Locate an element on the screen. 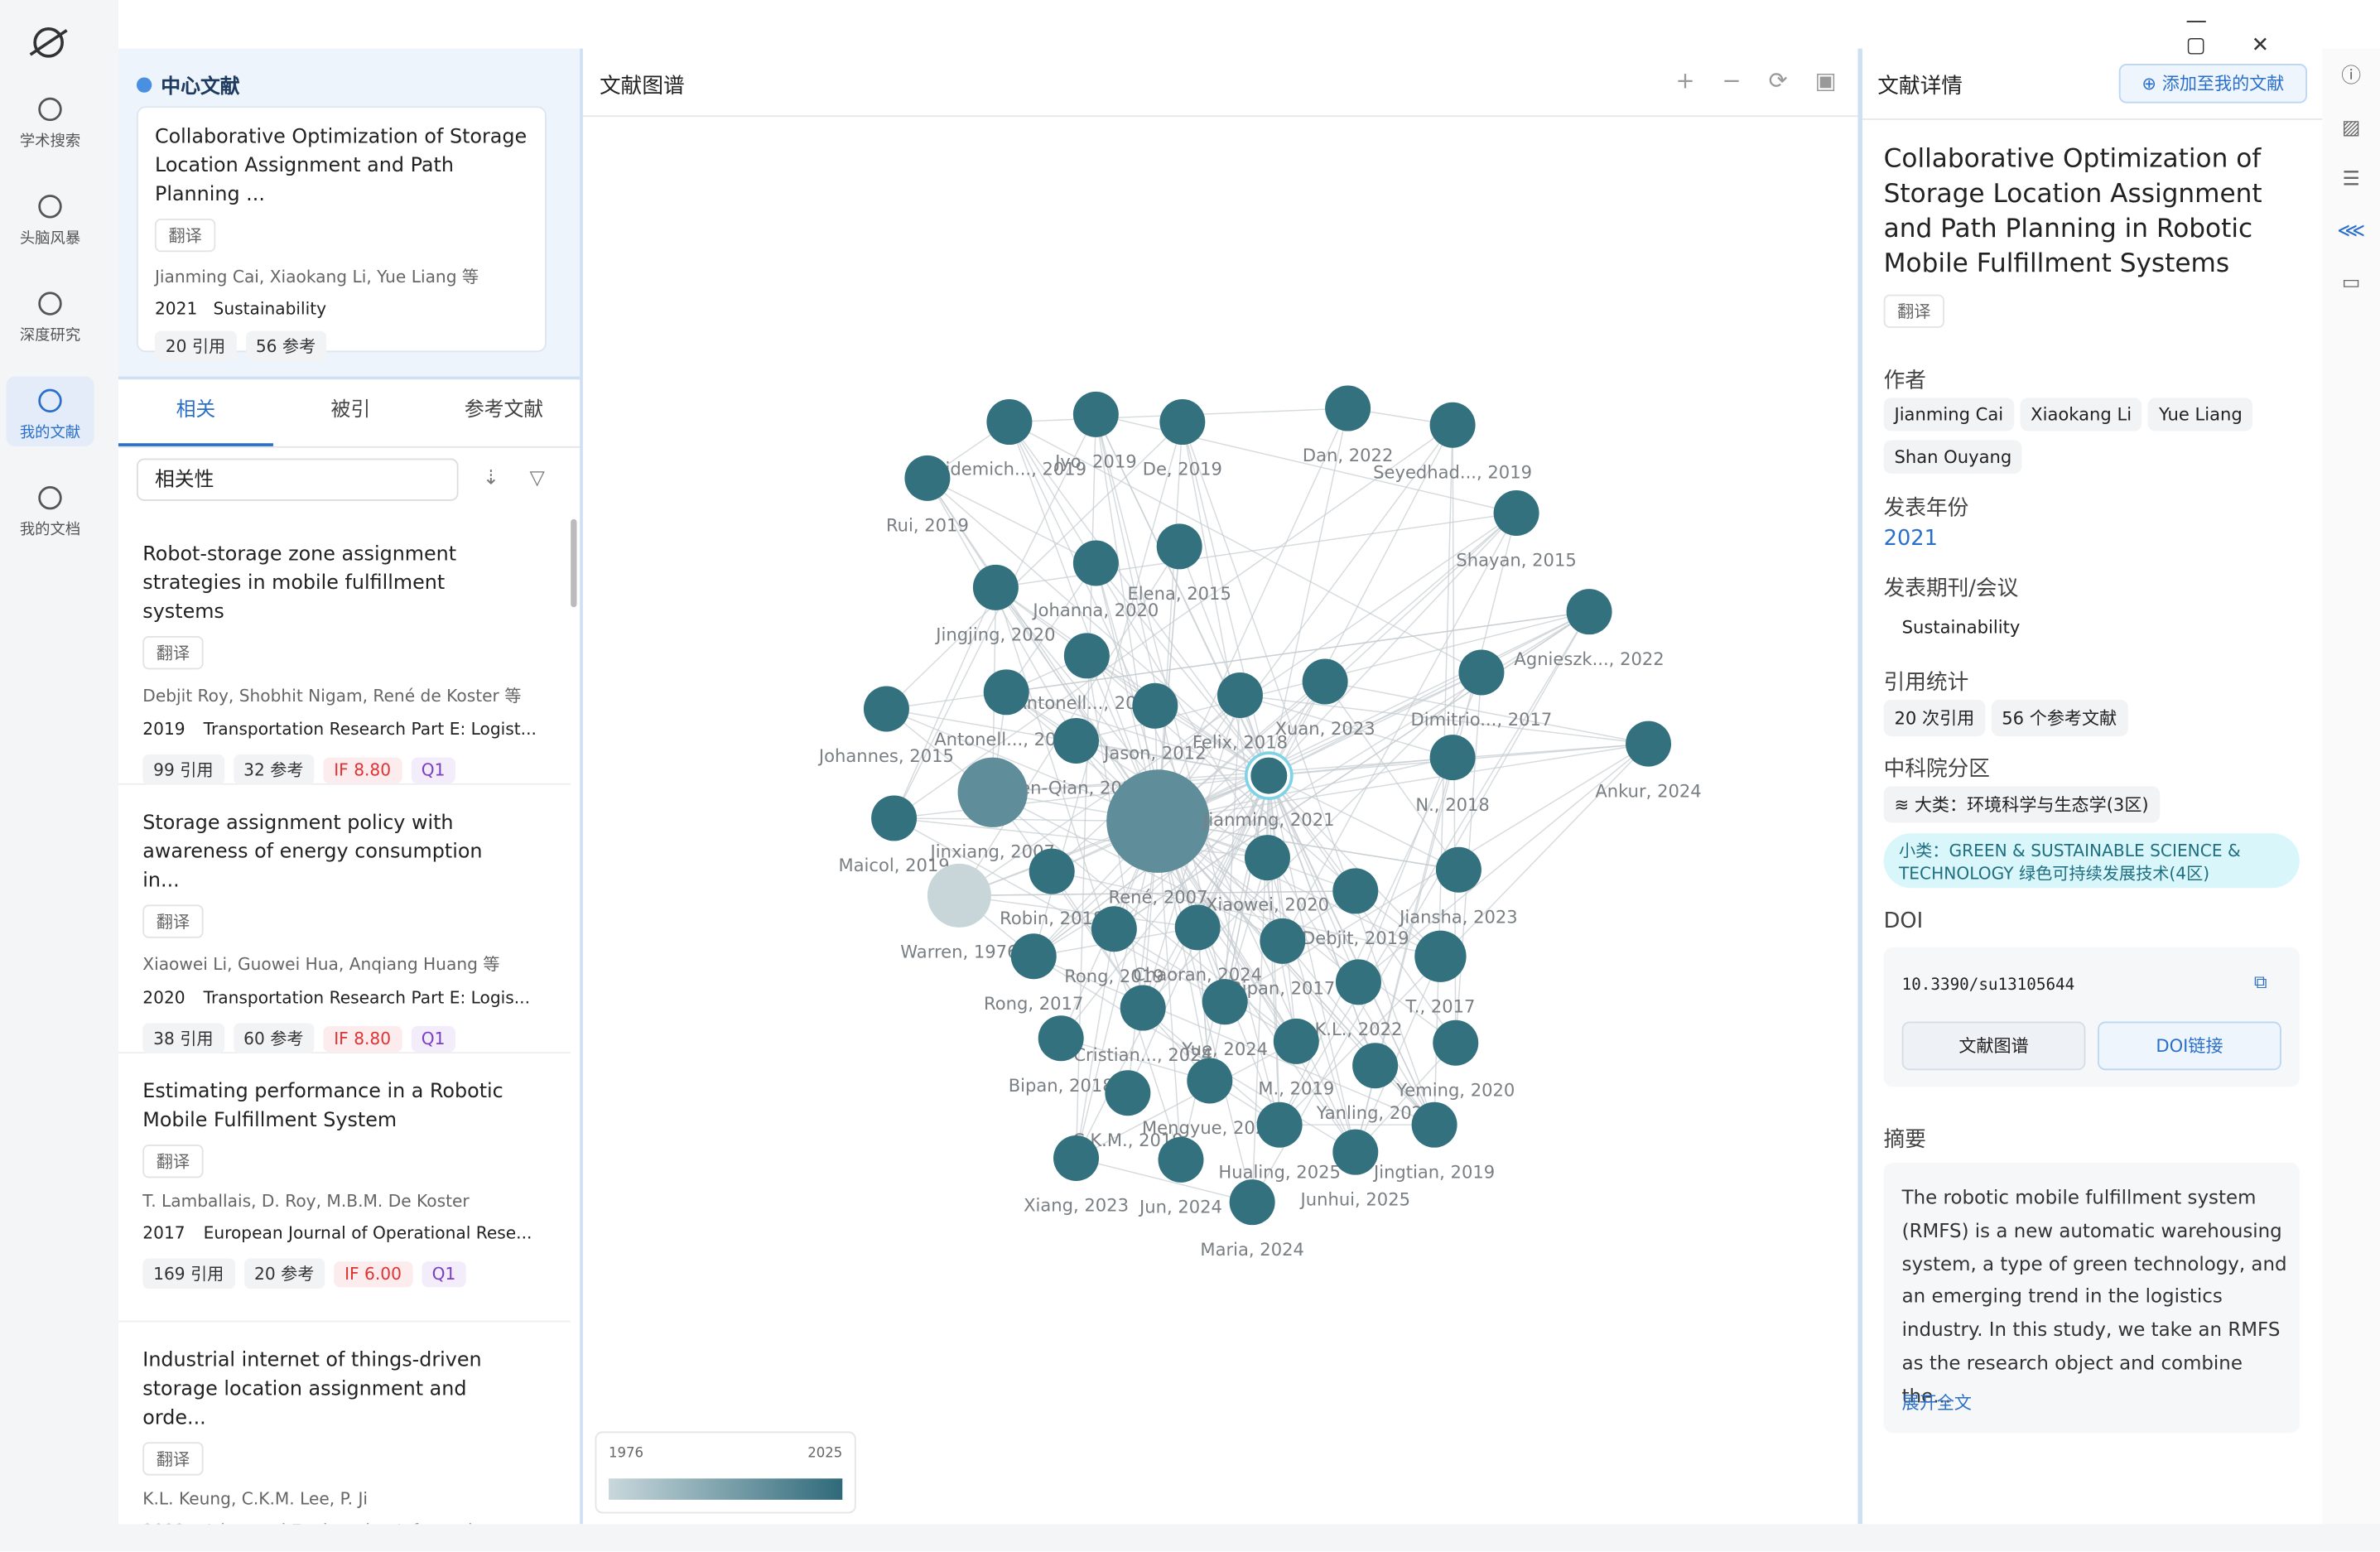 This screenshot has height=1552, width=2380. refs: 56 个参考文献 is located at coordinates (2059, 717).